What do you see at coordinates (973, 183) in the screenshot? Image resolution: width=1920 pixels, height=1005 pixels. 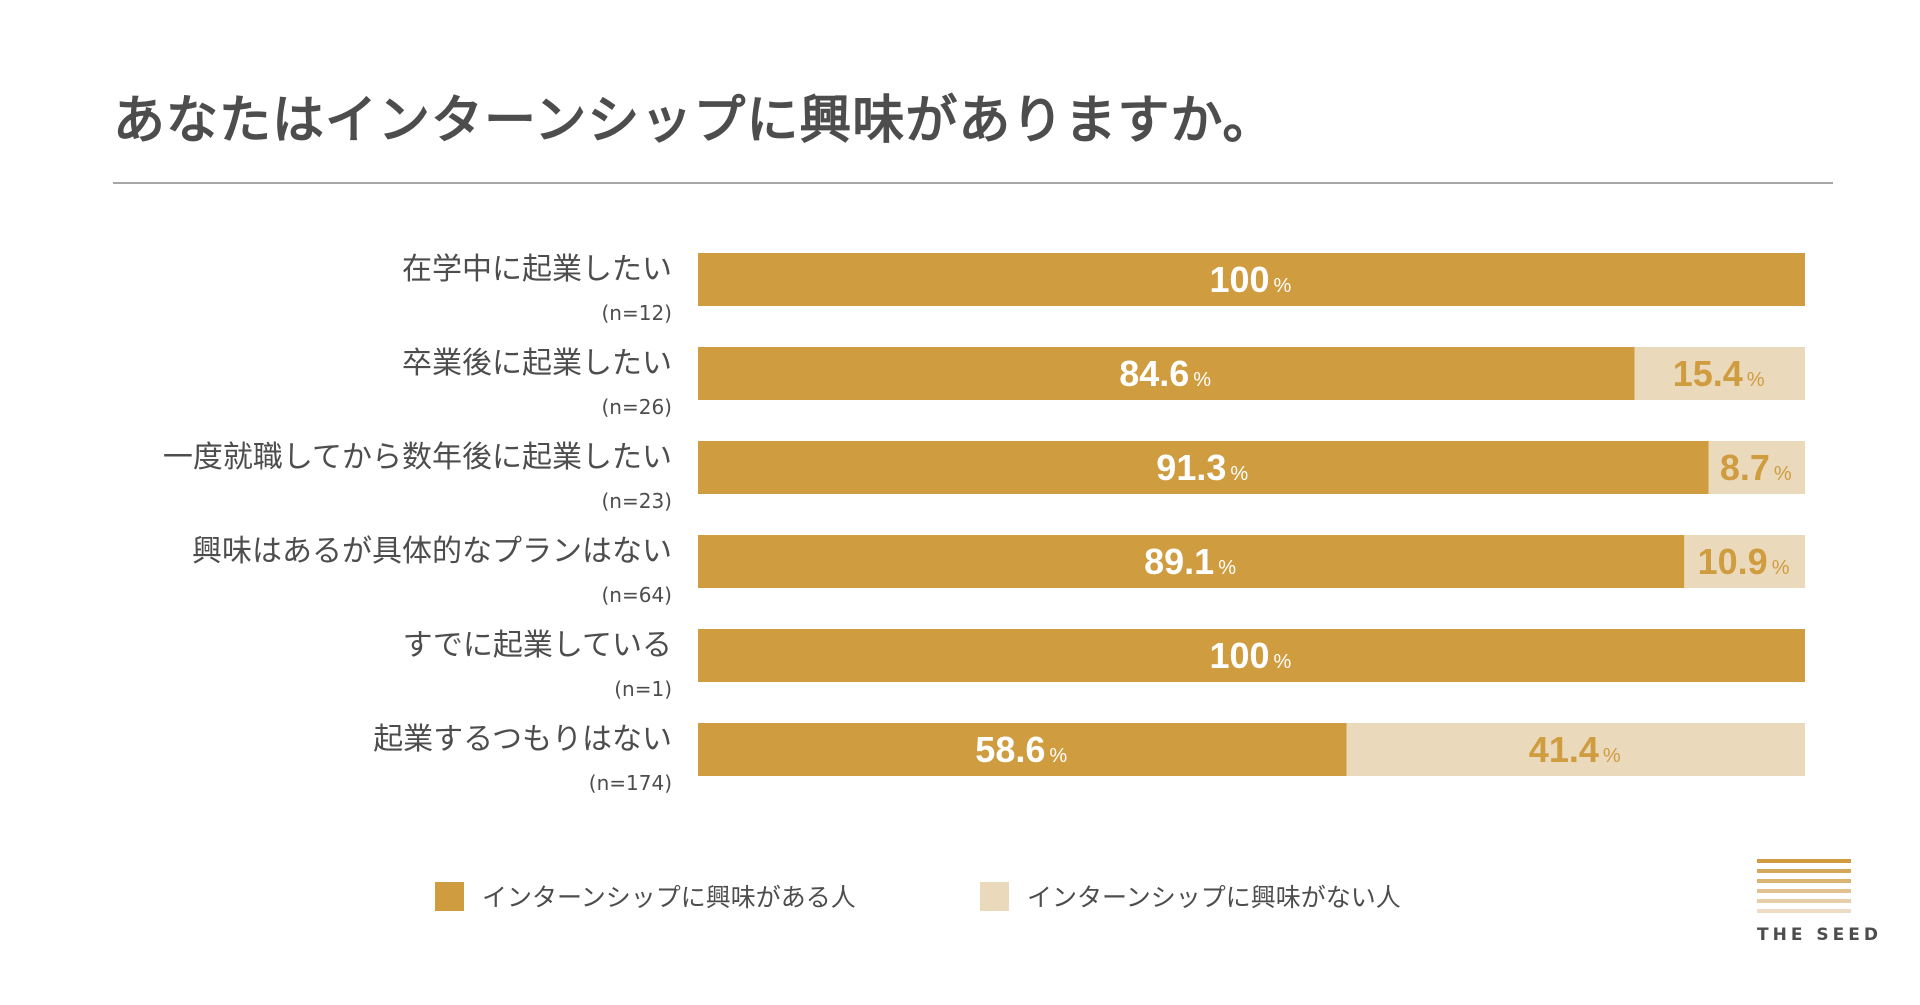 I see `title-divider` at bounding box center [973, 183].